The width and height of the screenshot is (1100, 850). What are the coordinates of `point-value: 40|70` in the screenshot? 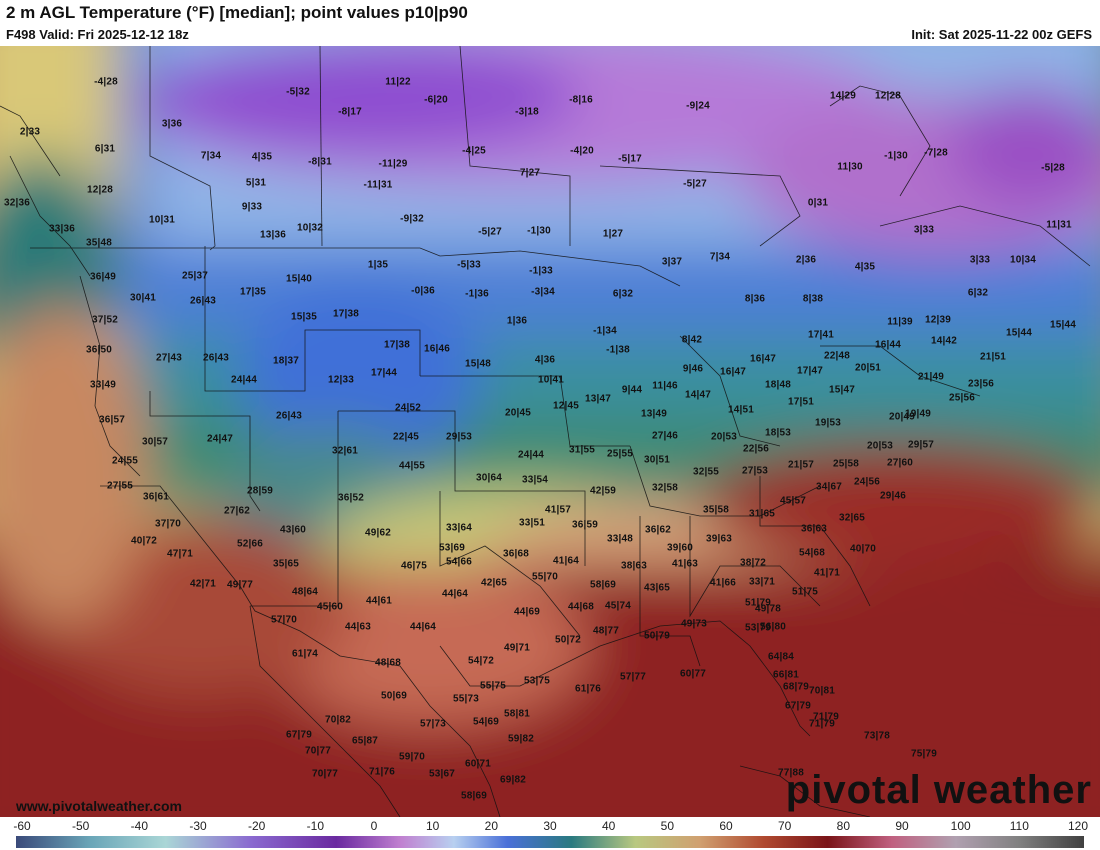 It's located at (863, 549).